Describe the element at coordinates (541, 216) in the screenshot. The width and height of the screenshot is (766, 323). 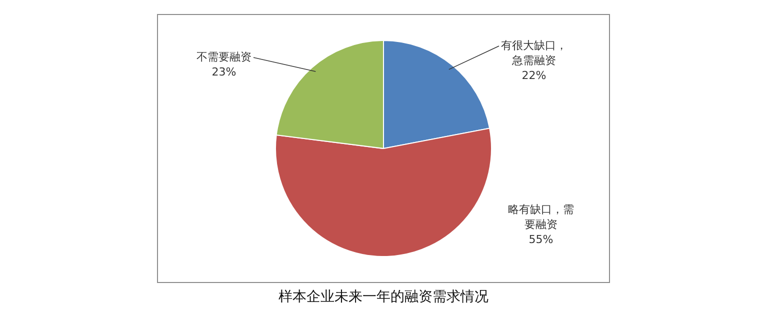
I see `slice-label: 略有缺口，需要融资` at that location.